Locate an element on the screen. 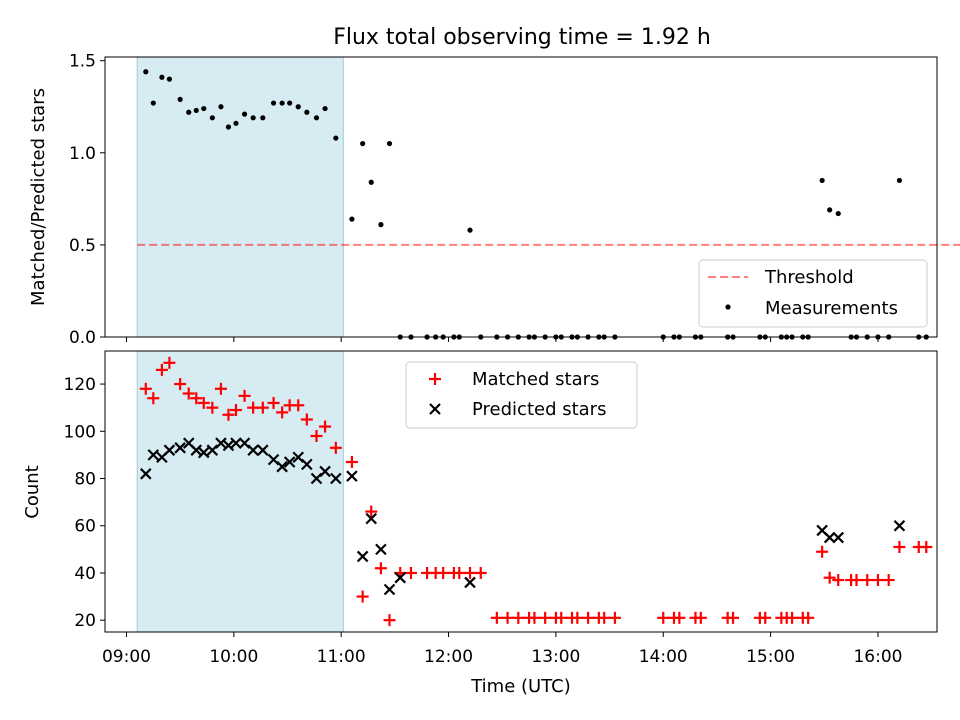 This screenshot has height=720, width=960. legend-measurements-swatch is located at coordinates (728, 307).